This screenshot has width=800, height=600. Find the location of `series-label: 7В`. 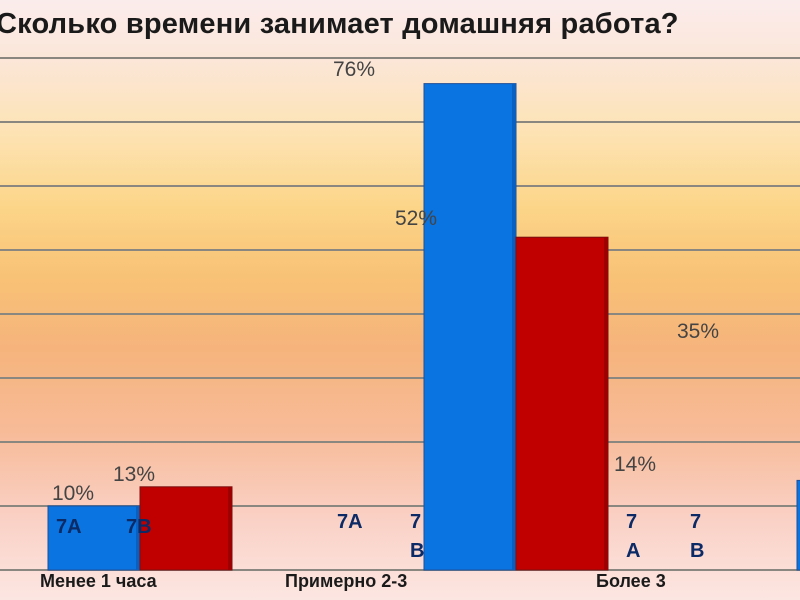

series-label: 7В is located at coordinates (139, 527).